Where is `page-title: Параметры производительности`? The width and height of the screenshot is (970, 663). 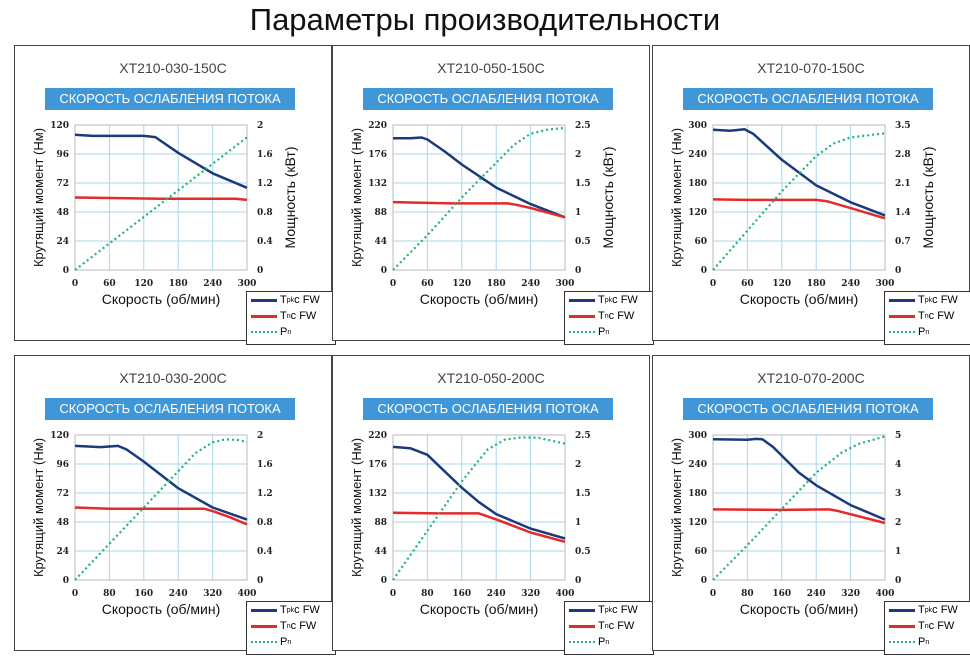
page-title: Параметры производительности is located at coordinates (485, 19).